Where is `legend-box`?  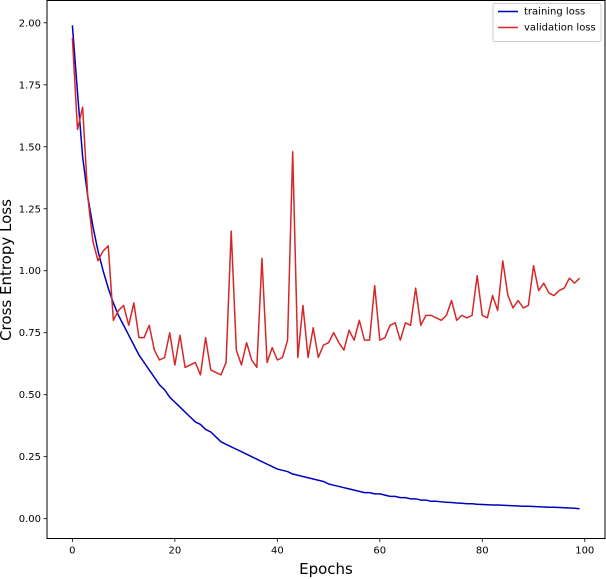 legend-box is located at coordinates (547, 22).